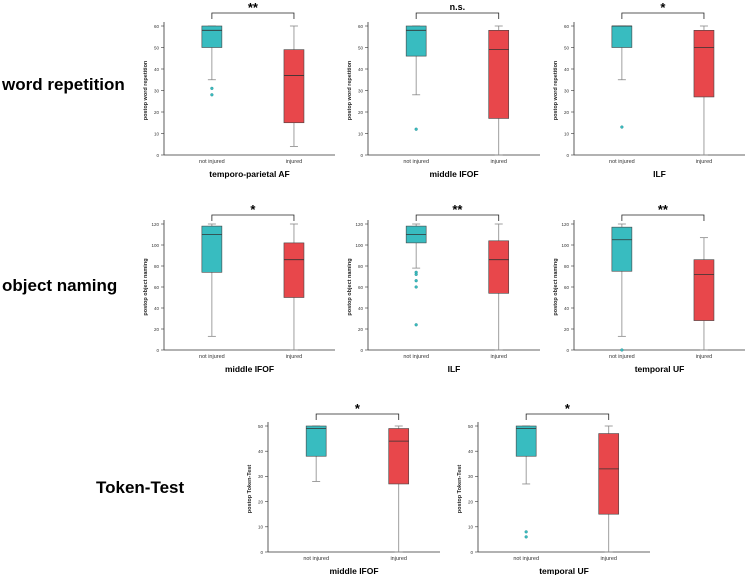  Describe the element at coordinates (453, 174) in the screenshot. I see `chart-title: middle IFOF` at that location.